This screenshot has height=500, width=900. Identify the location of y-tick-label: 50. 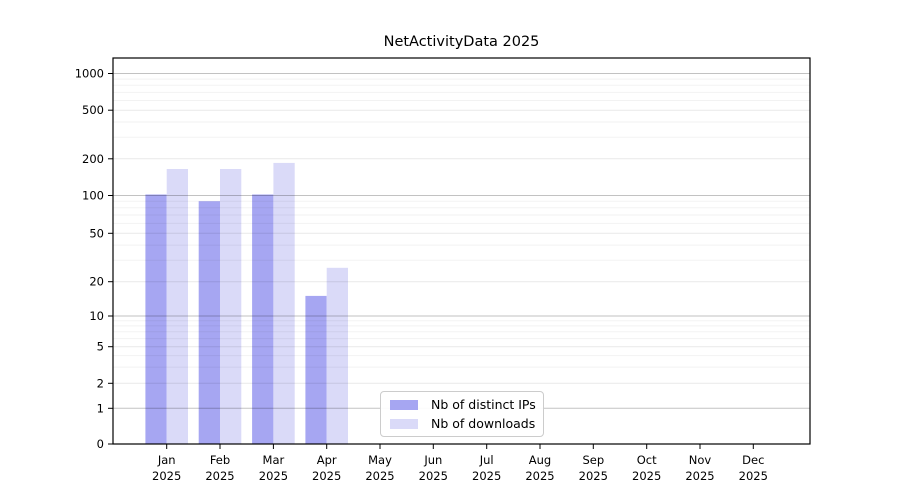
(96, 233).